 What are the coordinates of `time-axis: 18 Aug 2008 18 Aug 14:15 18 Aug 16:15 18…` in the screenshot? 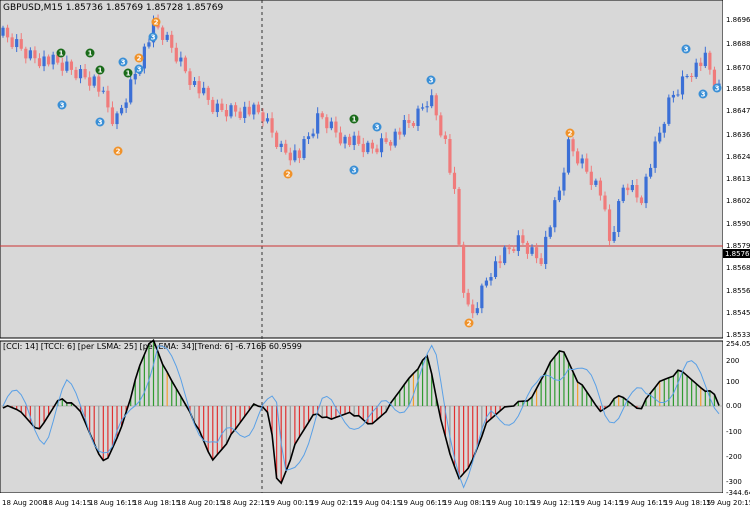 It's located at (376, 503).